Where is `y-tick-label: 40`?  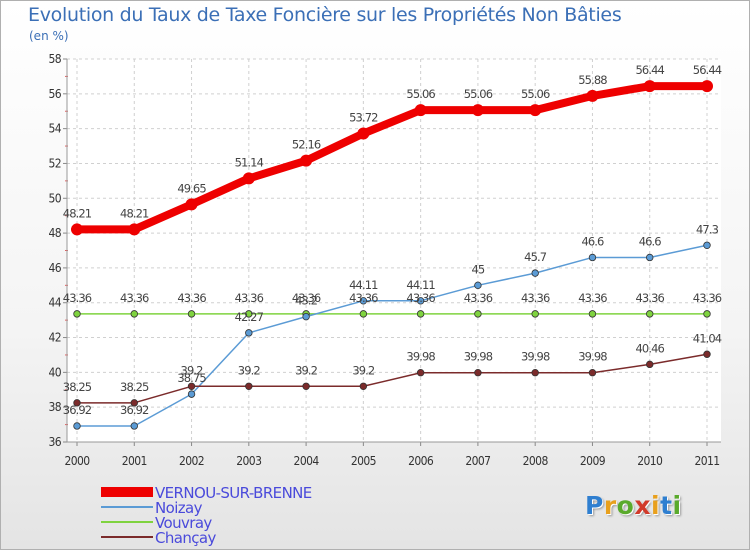
y-tick-label: 40 is located at coordinates (54, 372).